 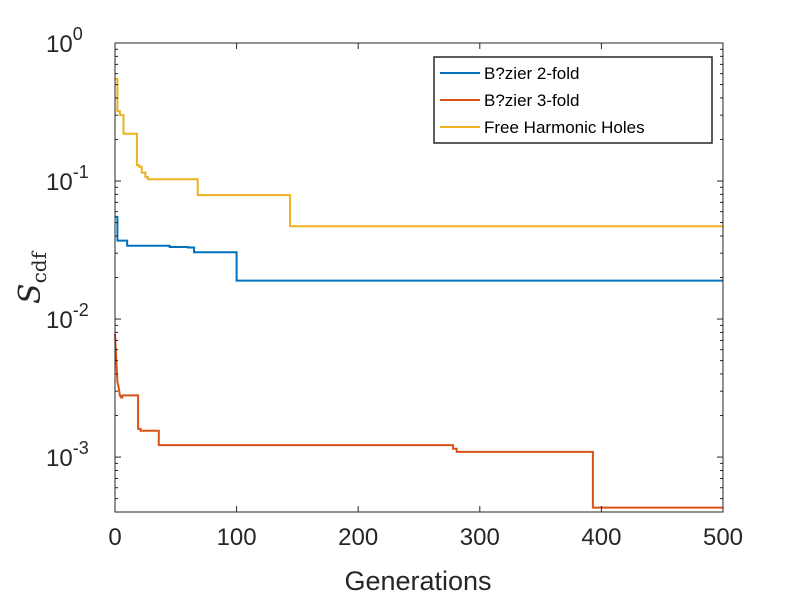 What do you see at coordinates (114, 537) in the screenshot?
I see `x-tick-label: 0` at bounding box center [114, 537].